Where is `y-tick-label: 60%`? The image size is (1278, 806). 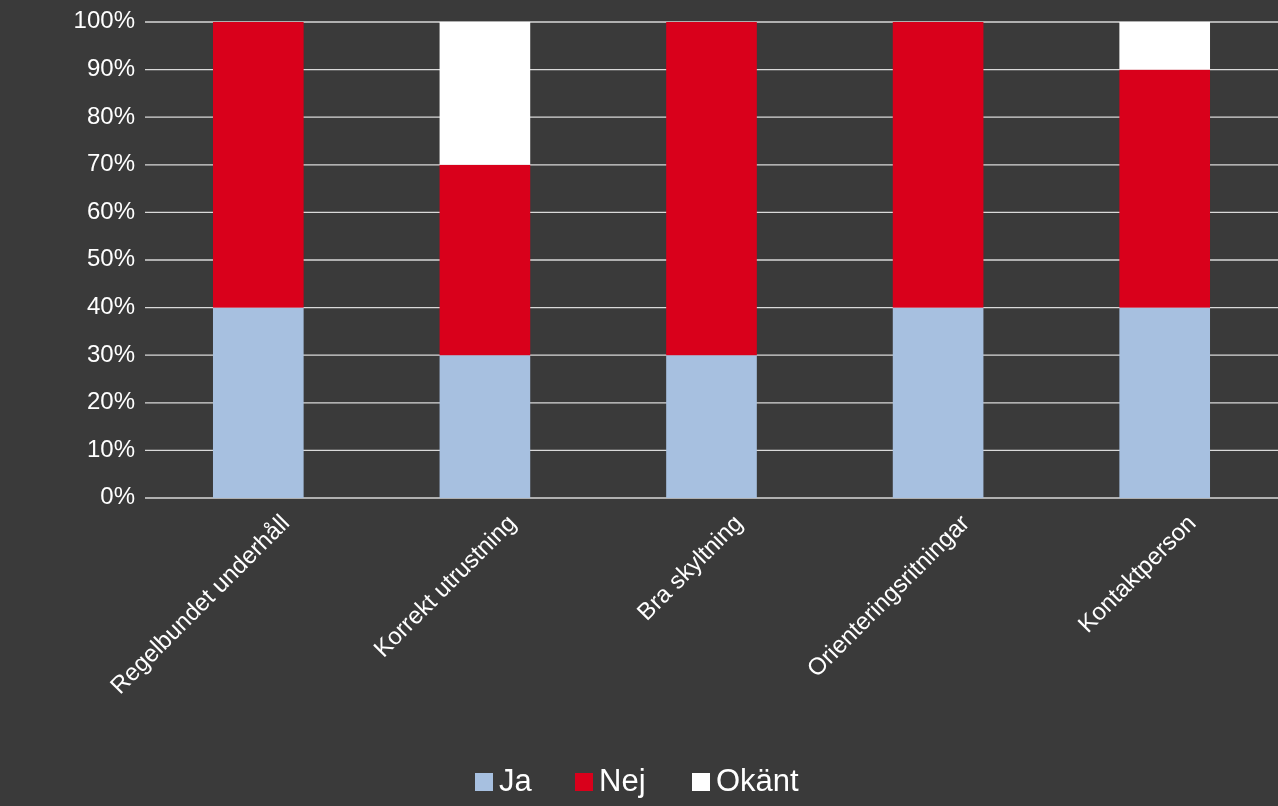 y-tick-label: 60% is located at coordinates (110, 210).